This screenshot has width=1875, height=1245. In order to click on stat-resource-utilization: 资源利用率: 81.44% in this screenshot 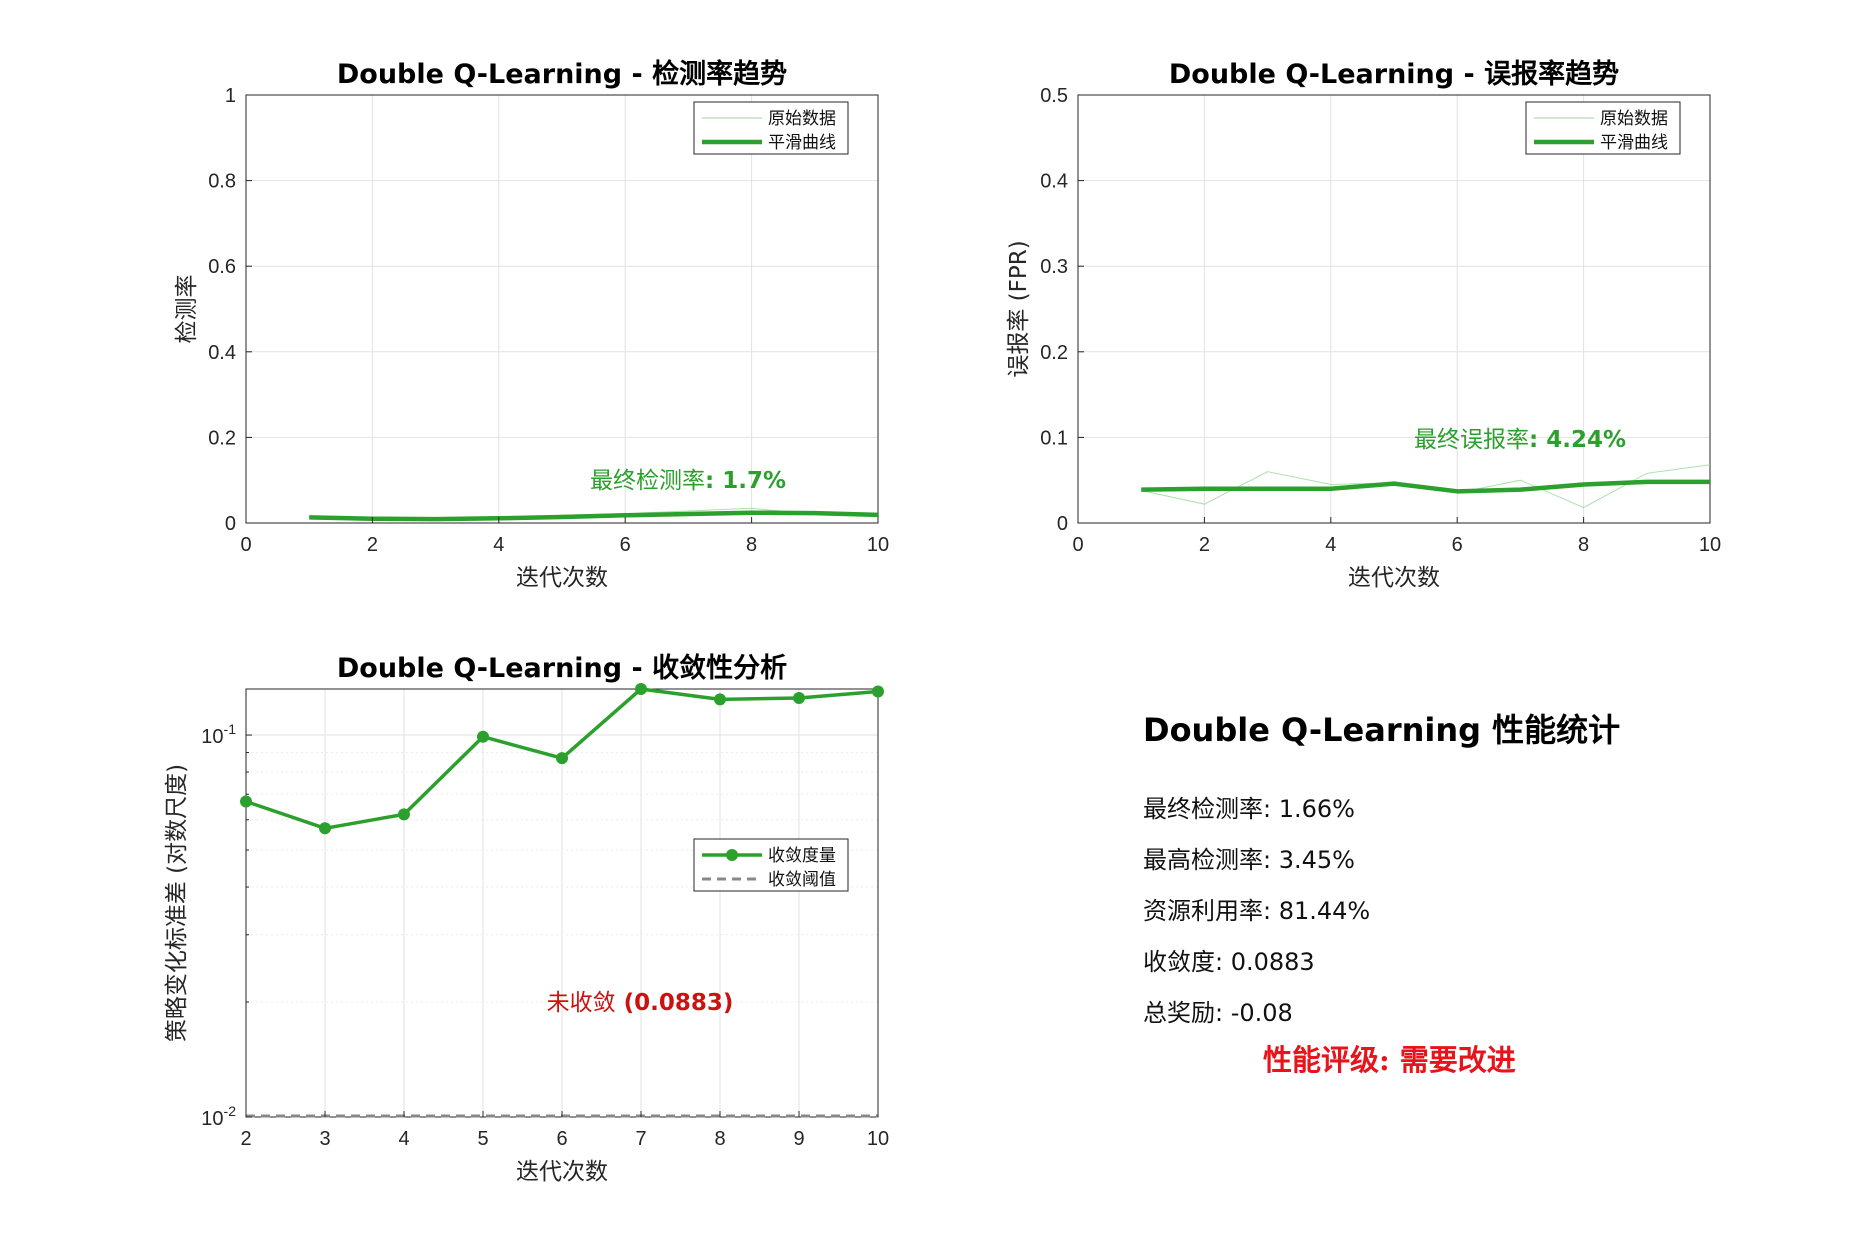, I will do `click(1257, 911)`.